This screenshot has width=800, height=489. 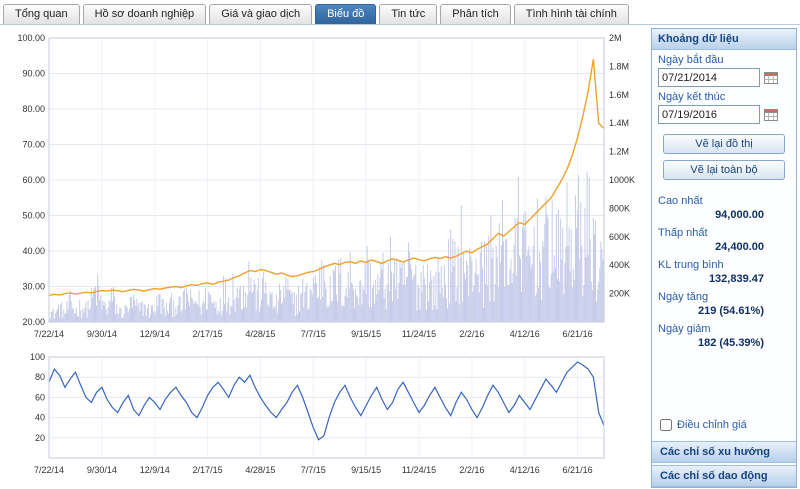 I want to click on tab-gia-va-giao-dich: Giá và giao dịch, so click(x=261, y=14).